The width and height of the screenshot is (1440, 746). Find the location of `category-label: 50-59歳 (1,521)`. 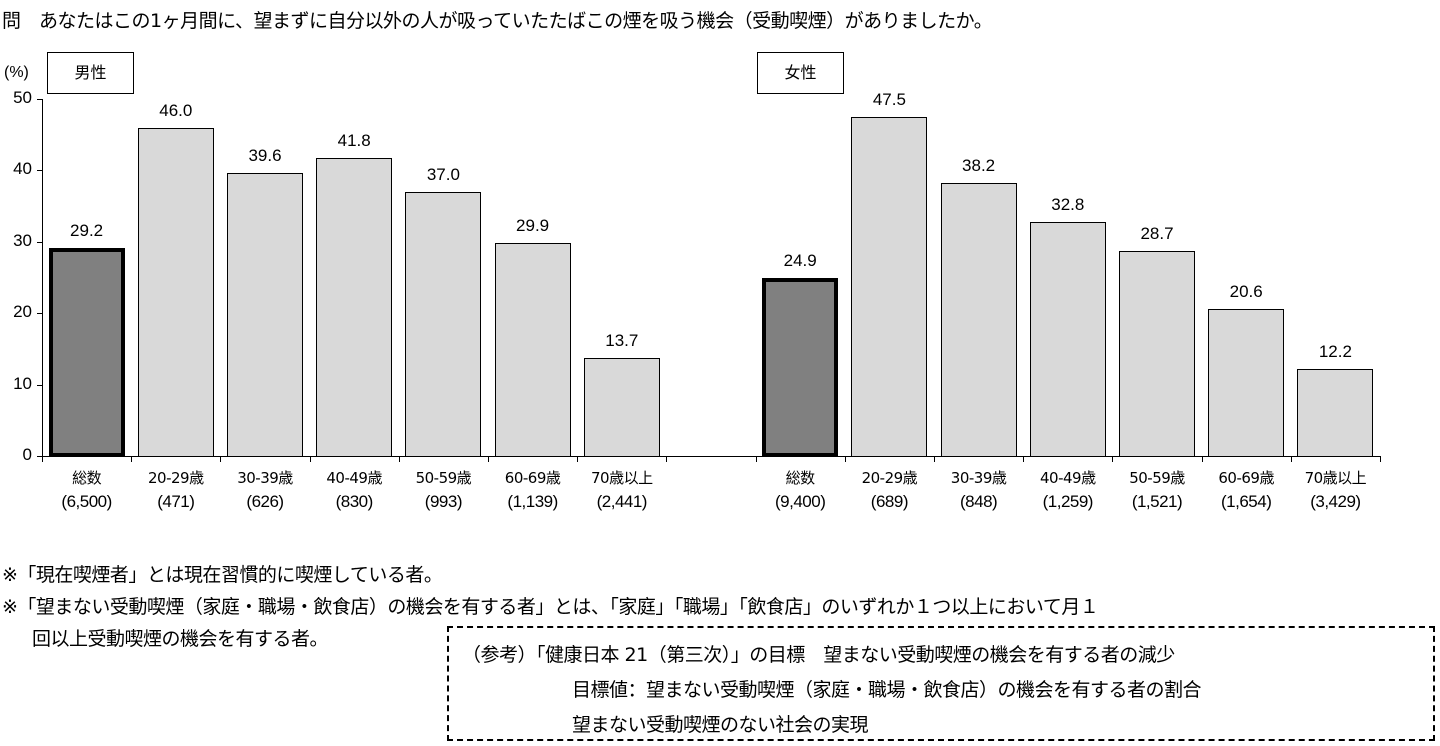

category-label: 50-59歳 (1,521) is located at coordinates (1157, 490).